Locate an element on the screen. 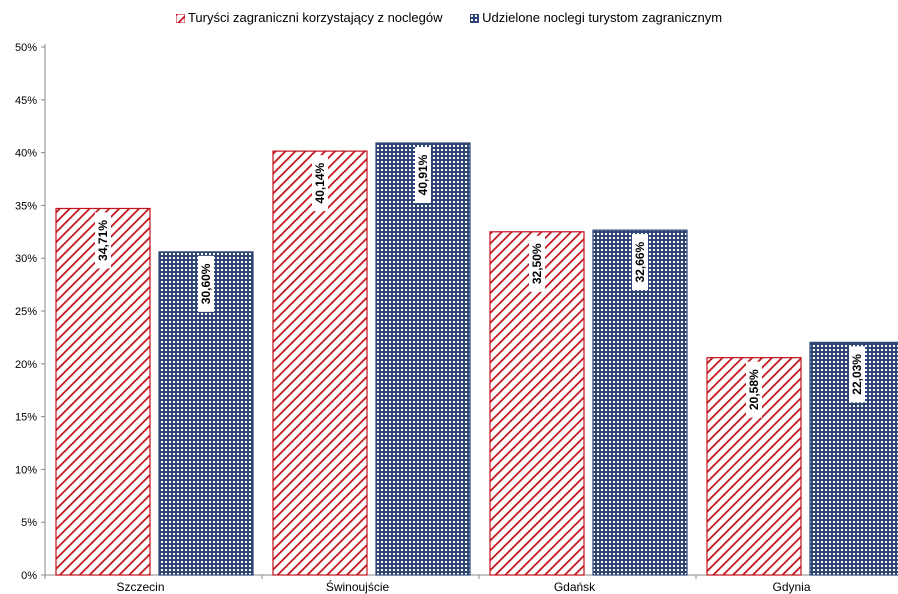 This screenshot has width=898, height=594. data-label: 30,60% is located at coordinates (206, 283).